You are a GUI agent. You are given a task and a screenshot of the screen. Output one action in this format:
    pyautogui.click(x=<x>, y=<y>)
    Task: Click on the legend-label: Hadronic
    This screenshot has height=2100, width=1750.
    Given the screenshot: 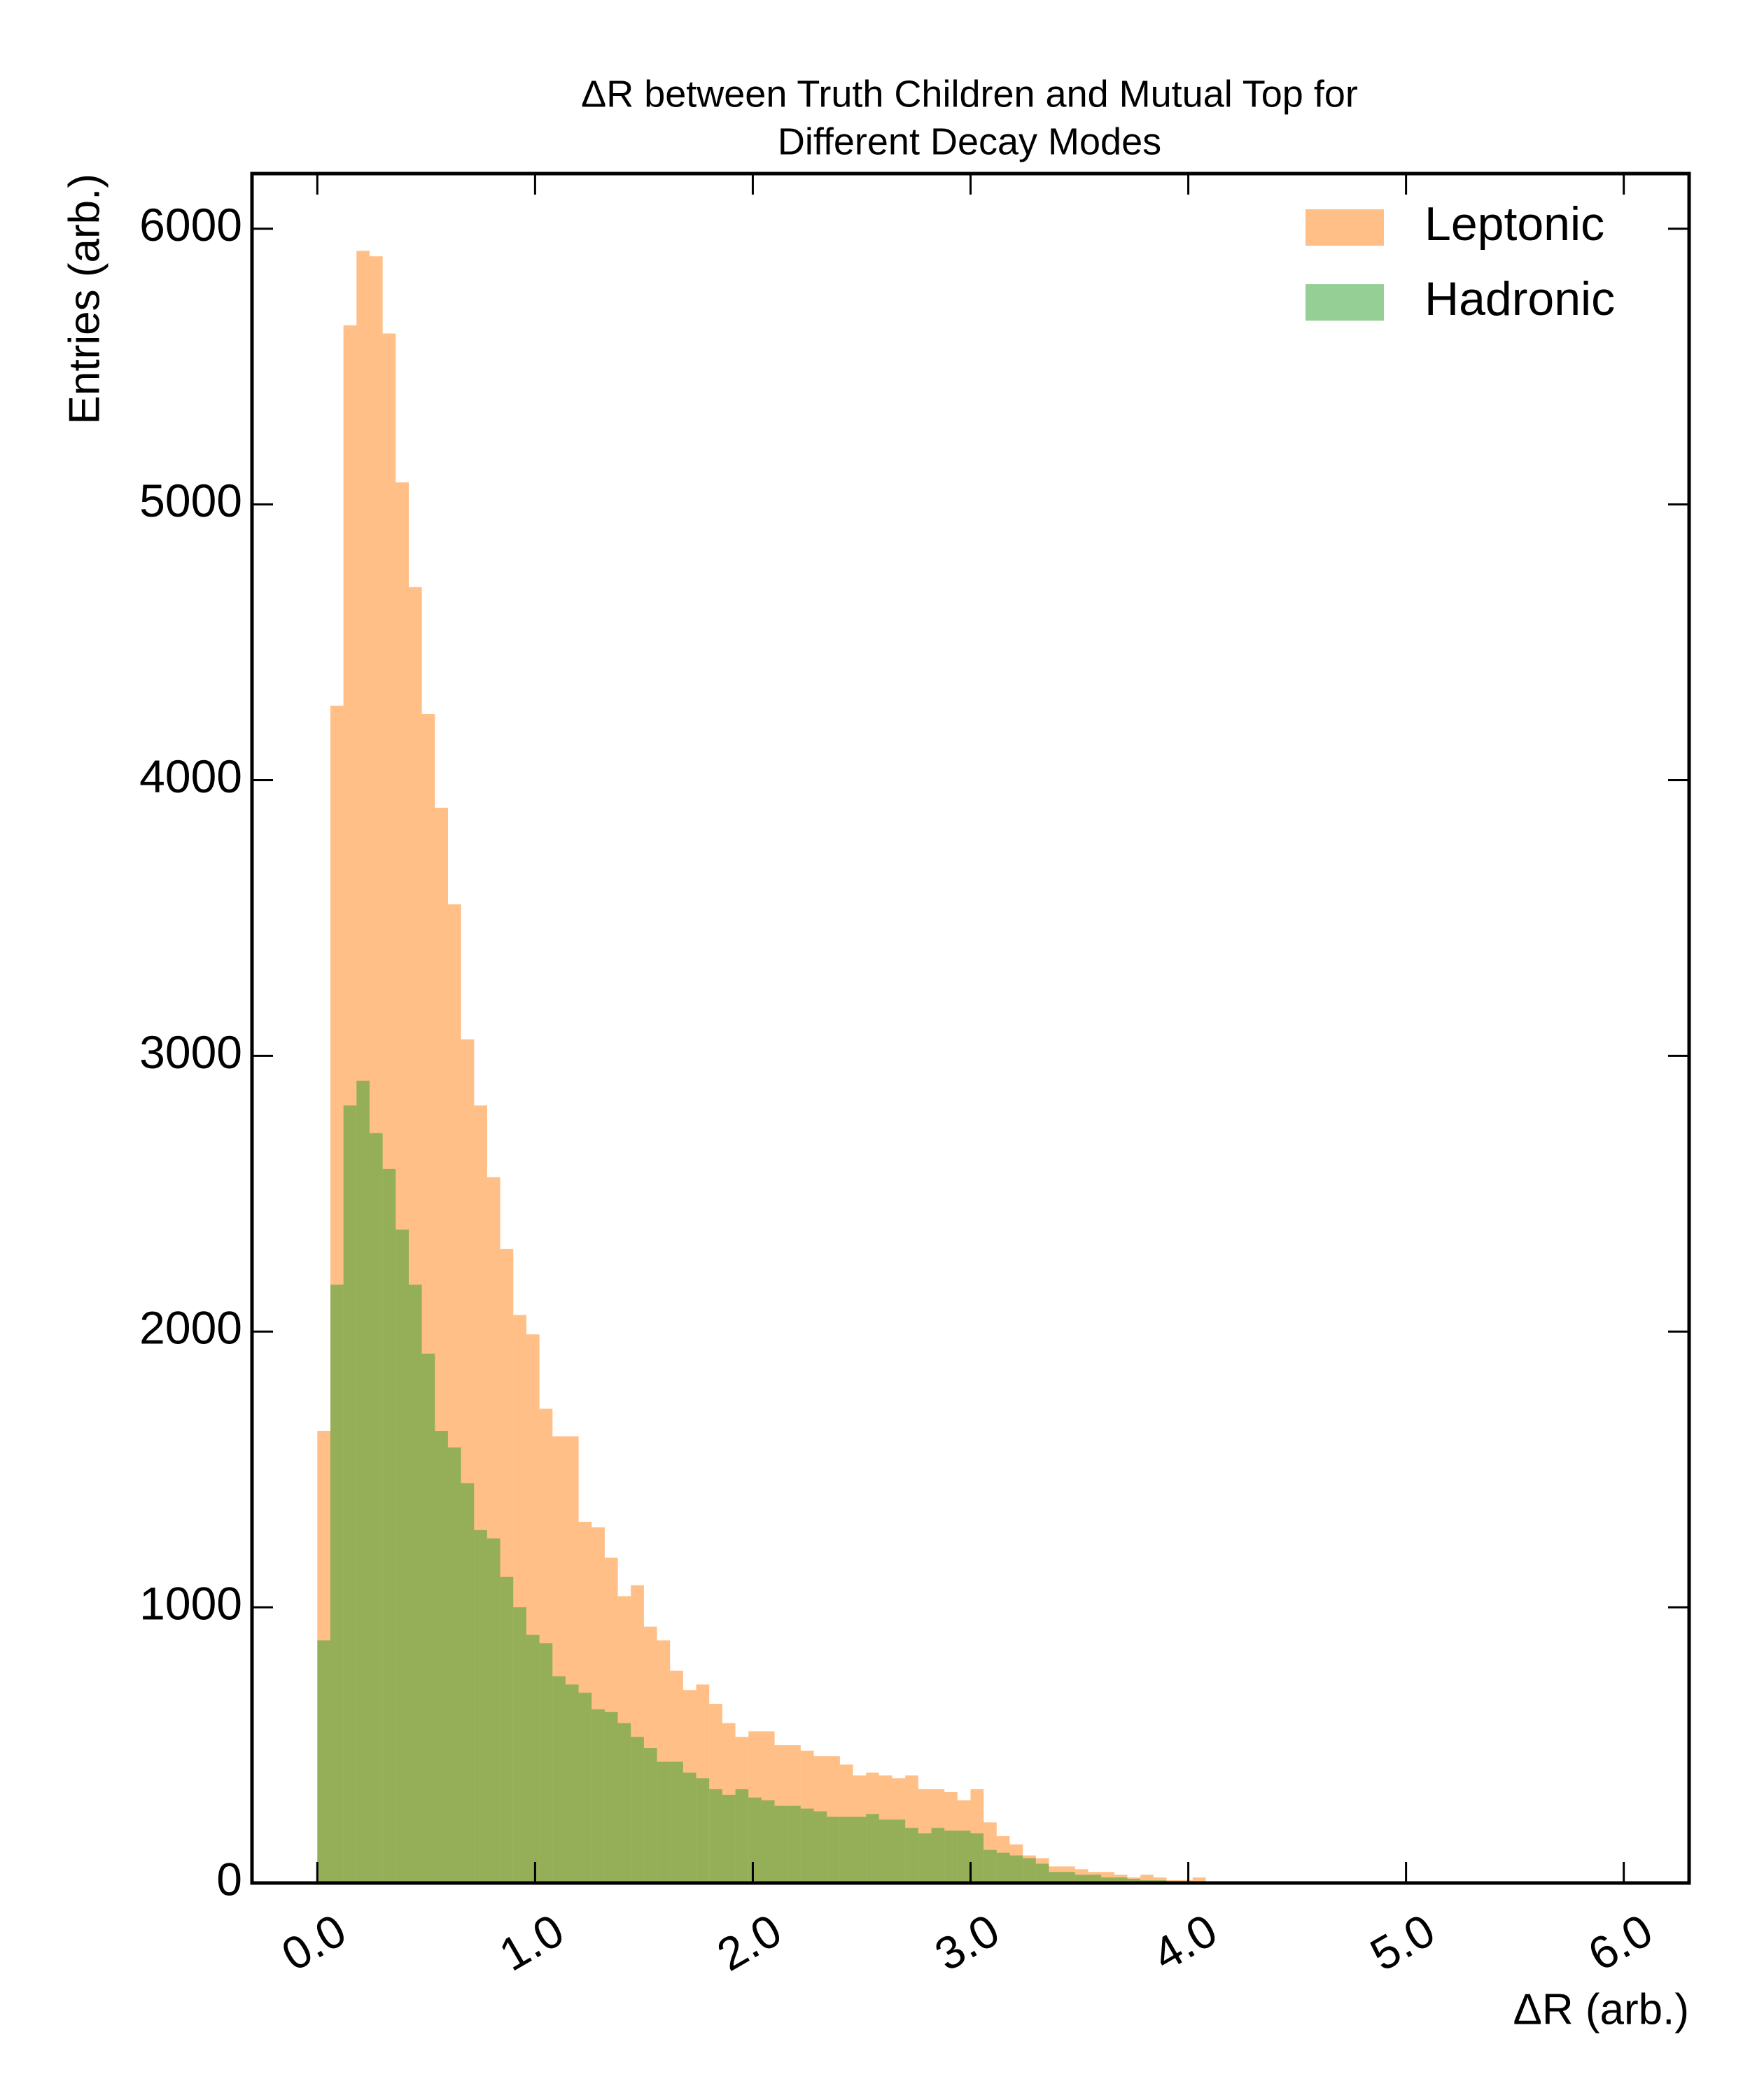 What is the action you would take?
    pyautogui.click(x=1519, y=299)
    